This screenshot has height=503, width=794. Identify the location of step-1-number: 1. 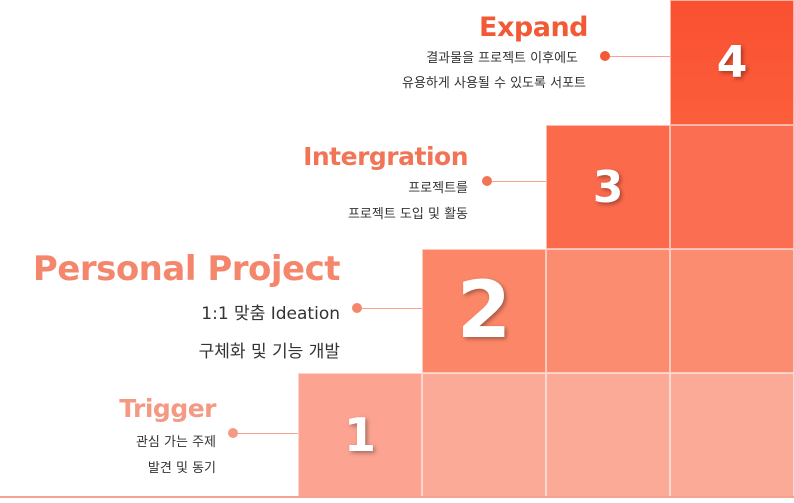
(359, 435).